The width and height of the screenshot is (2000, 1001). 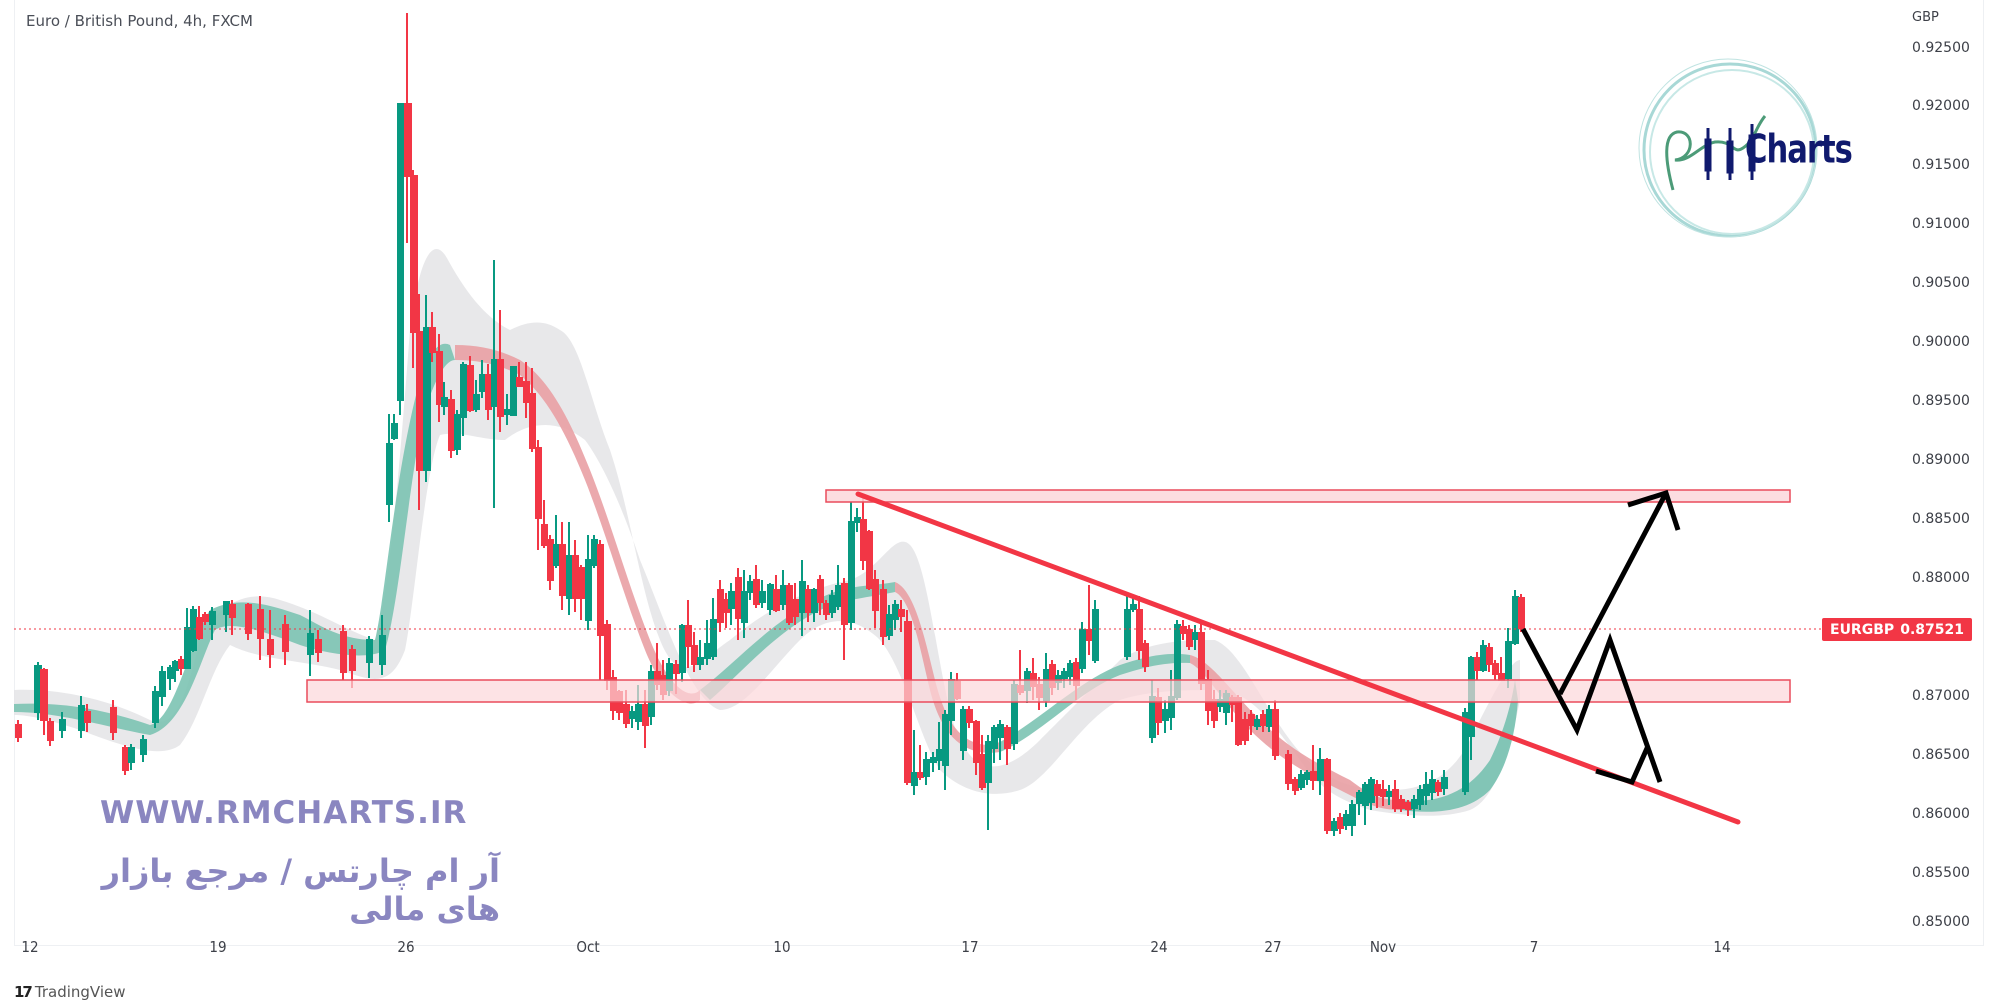 What do you see at coordinates (23, 992) in the screenshot?
I see `tradingview-logo-icon: 17` at bounding box center [23, 992].